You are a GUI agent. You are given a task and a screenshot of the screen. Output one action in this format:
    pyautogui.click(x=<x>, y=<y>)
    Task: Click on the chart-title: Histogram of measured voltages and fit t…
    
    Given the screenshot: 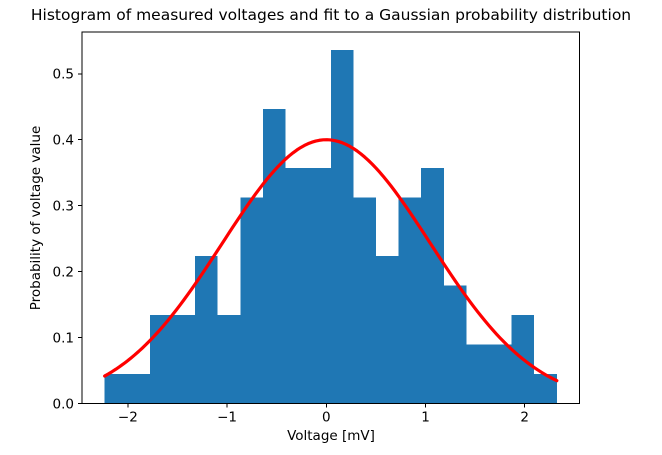 What is the action you would take?
    pyautogui.click(x=331, y=15)
    